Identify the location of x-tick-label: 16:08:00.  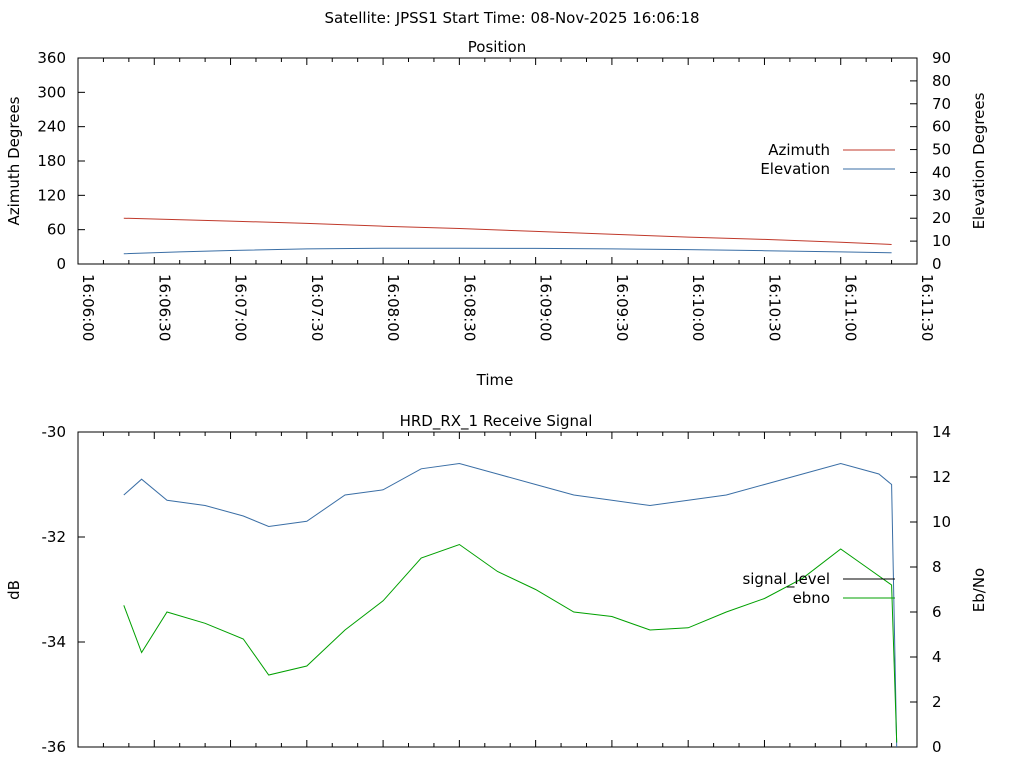
(393, 307).